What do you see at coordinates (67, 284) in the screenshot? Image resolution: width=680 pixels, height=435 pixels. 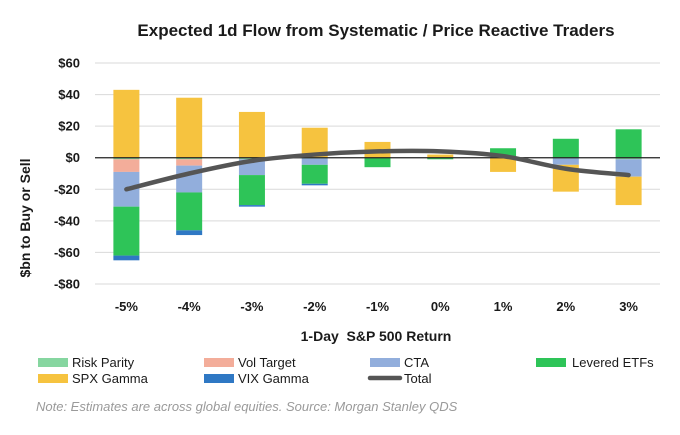 I see `y-tick-label: -$80` at bounding box center [67, 284].